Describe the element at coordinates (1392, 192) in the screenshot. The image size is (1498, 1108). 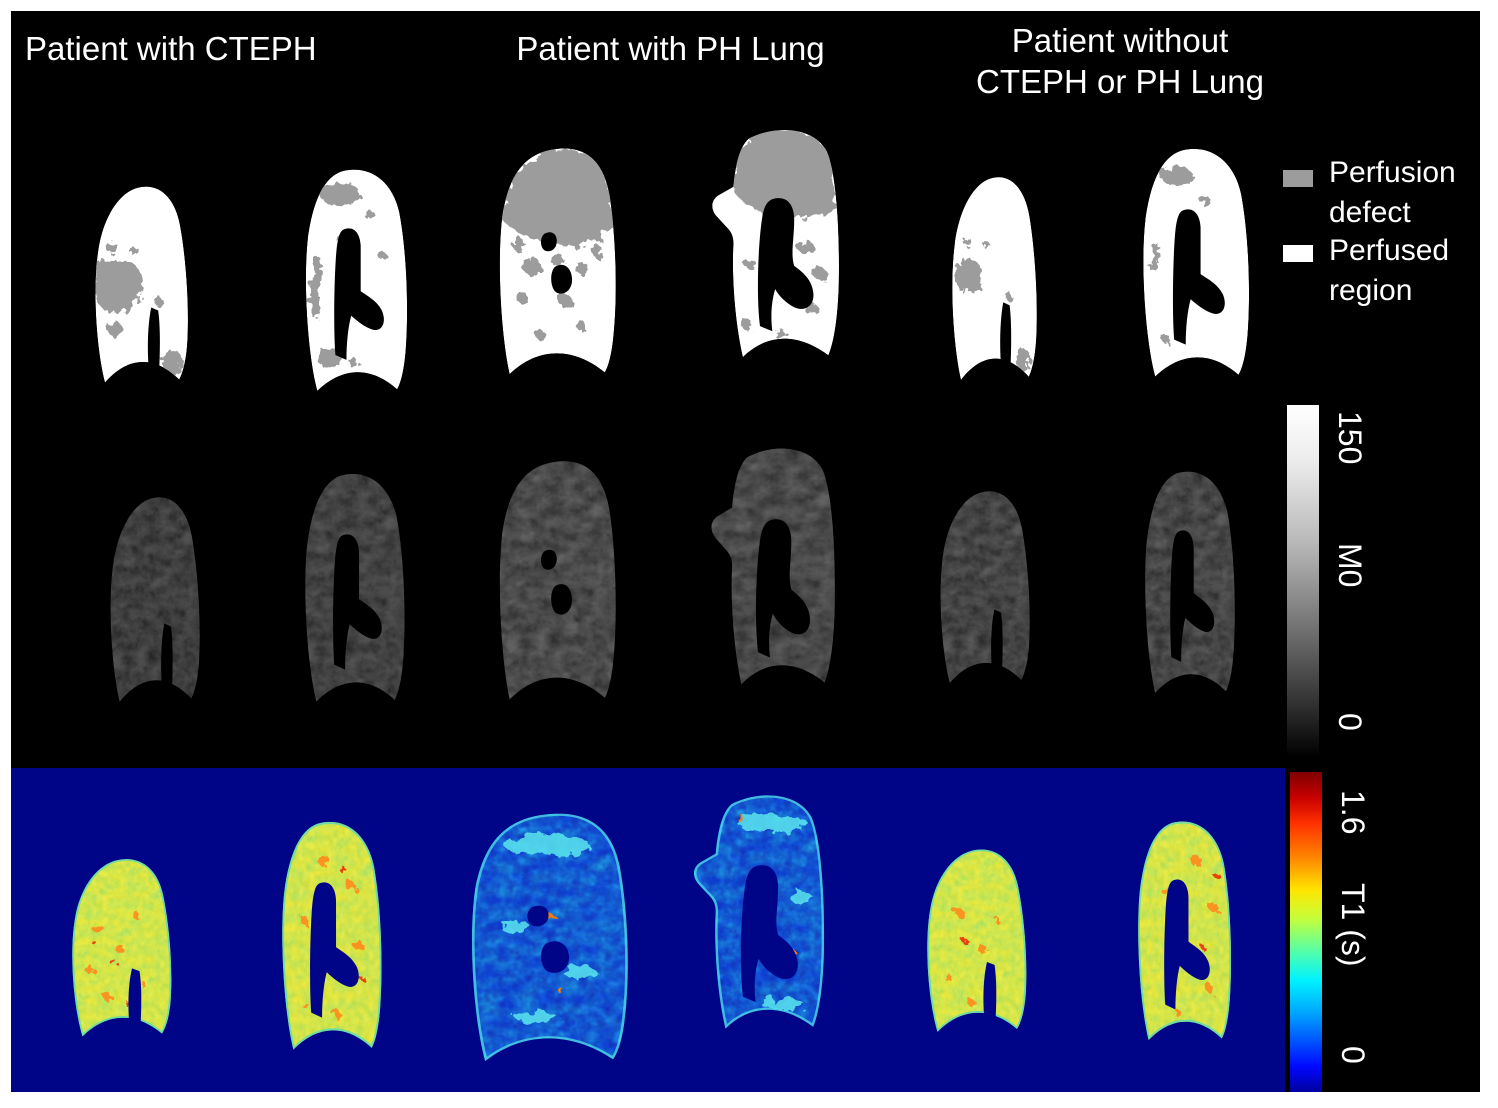
I see `legend-label-perfusion-defect: Perfusion defect` at that location.